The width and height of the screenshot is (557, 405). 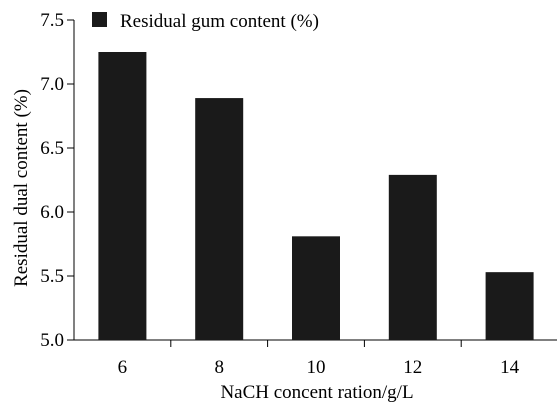 What do you see at coordinates (52, 84) in the screenshot?
I see `y-tick-label: 7.0` at bounding box center [52, 84].